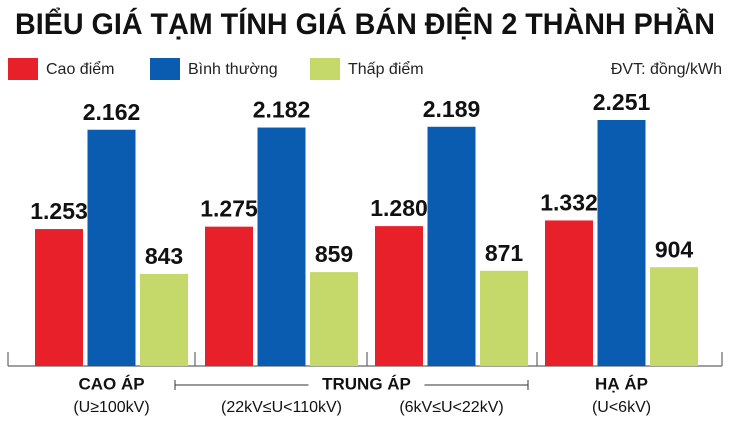 This screenshot has height=426, width=730. Describe the element at coordinates (386, 69) in the screenshot. I see `legend-label: Thấp điểm` at that location.